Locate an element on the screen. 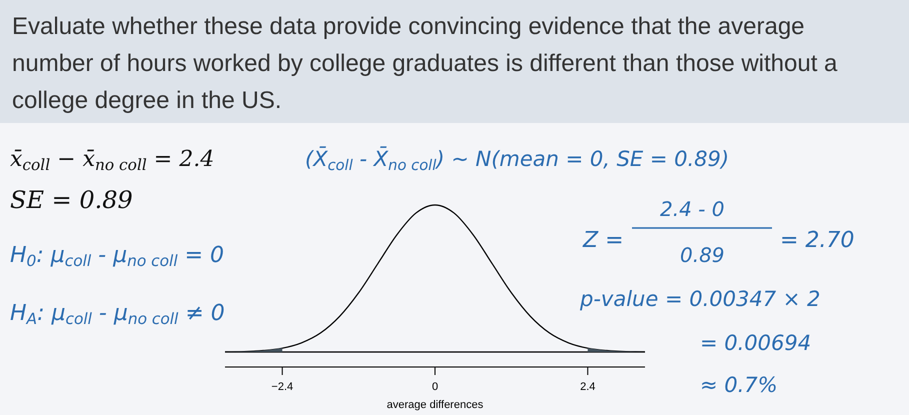  annotation: Z = is located at coordinates (603, 240).